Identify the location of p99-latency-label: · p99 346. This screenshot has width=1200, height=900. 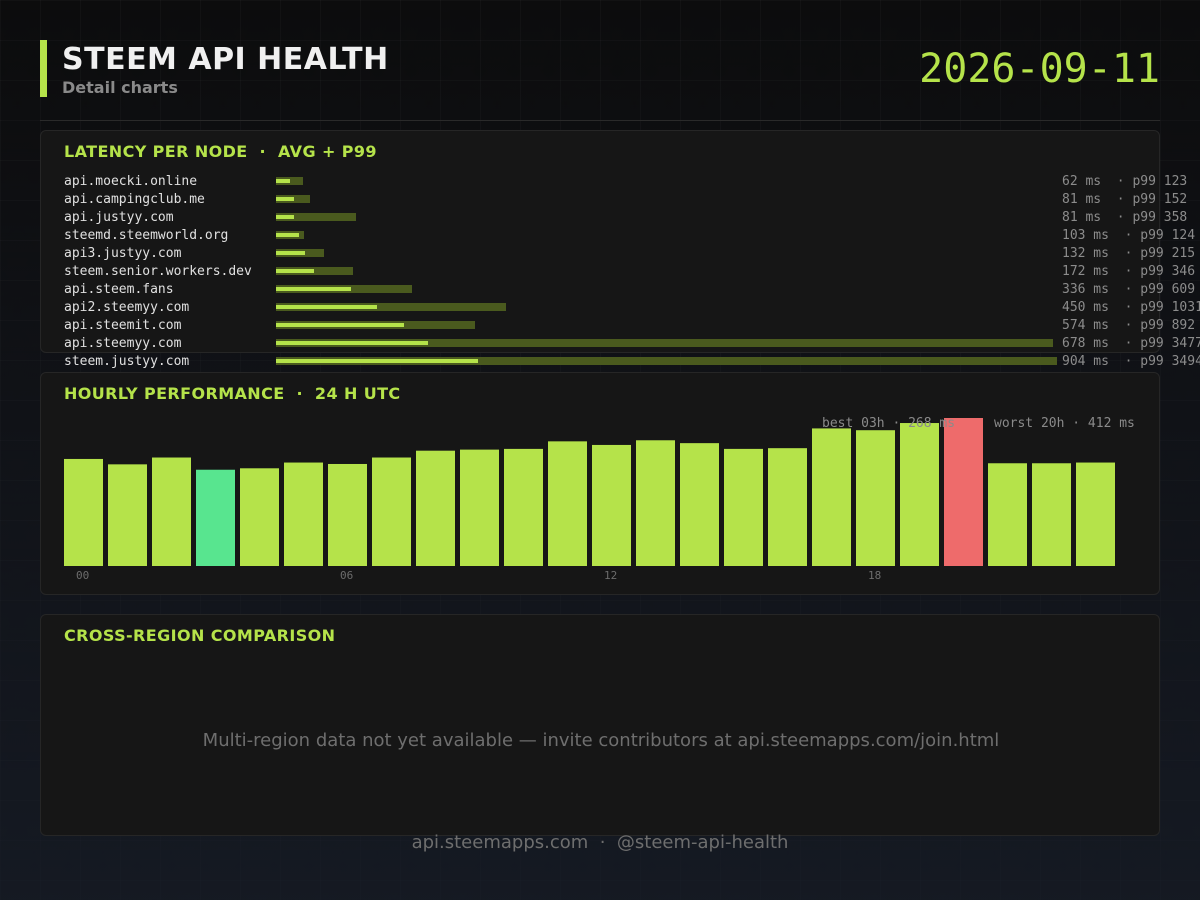
(1160, 271).